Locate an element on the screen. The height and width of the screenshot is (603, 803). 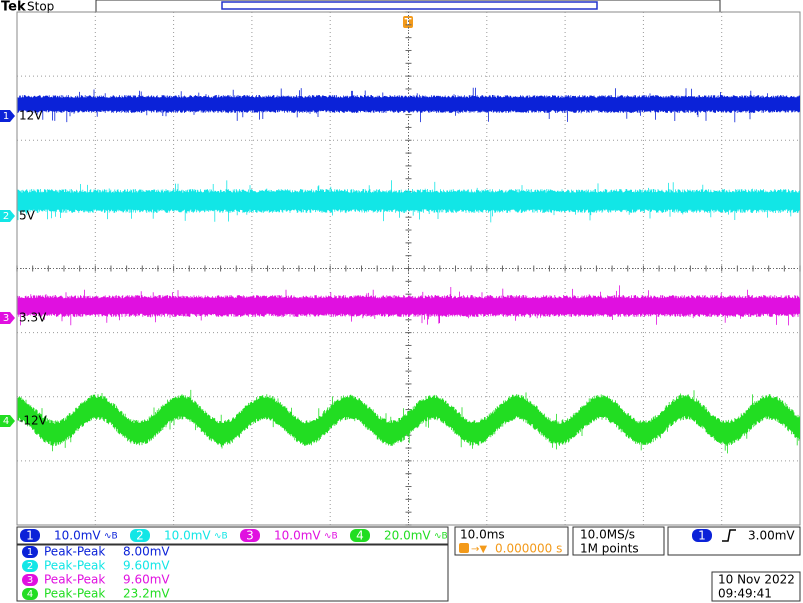
channel-number: 1 is located at coordinates (30, 536).